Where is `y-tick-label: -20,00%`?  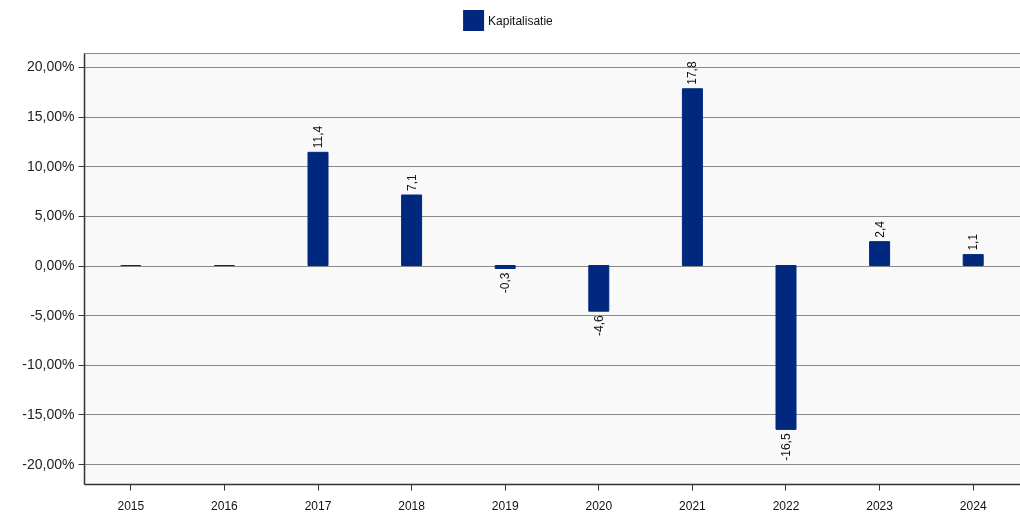 y-tick-label: -20,00% is located at coordinates (48, 463).